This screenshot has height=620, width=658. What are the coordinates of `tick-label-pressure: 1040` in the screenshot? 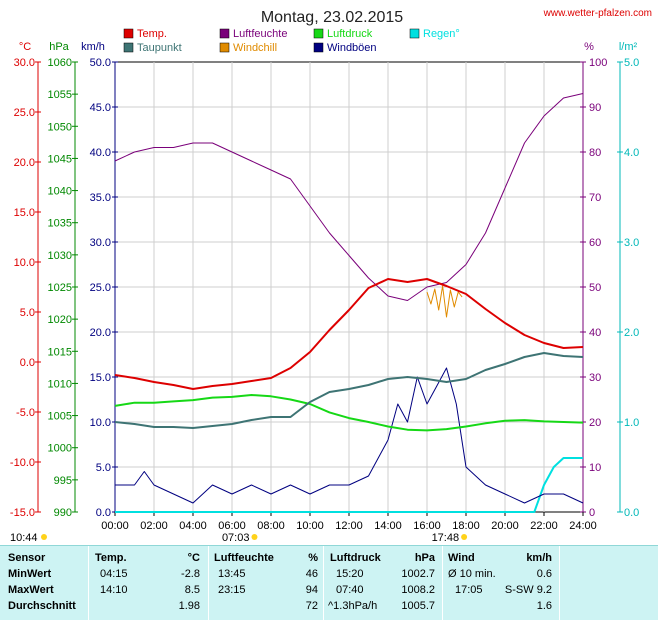 It's located at (60, 192).